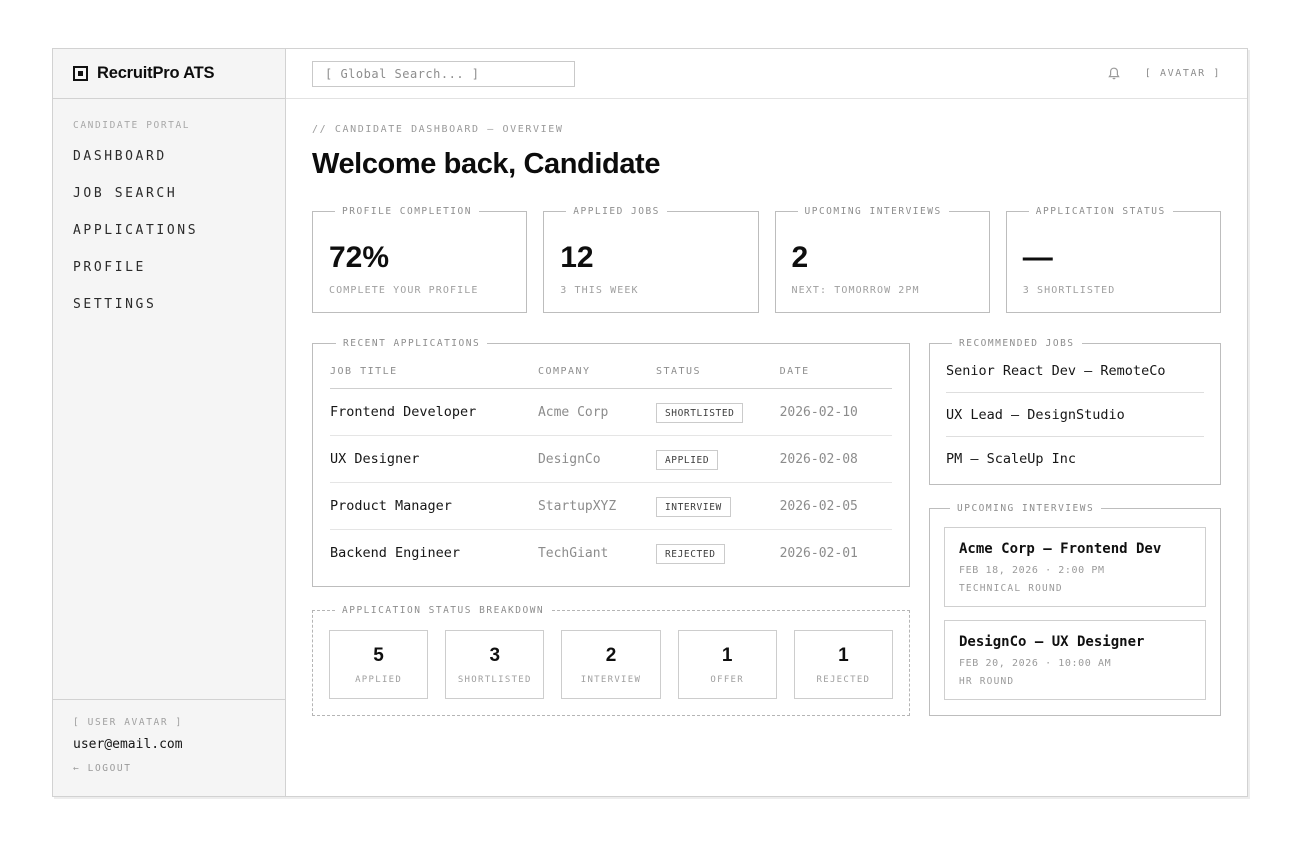 This screenshot has width=1300, height=849. Describe the element at coordinates (1037, 257) in the screenshot. I see `stat-value: —` at that location.